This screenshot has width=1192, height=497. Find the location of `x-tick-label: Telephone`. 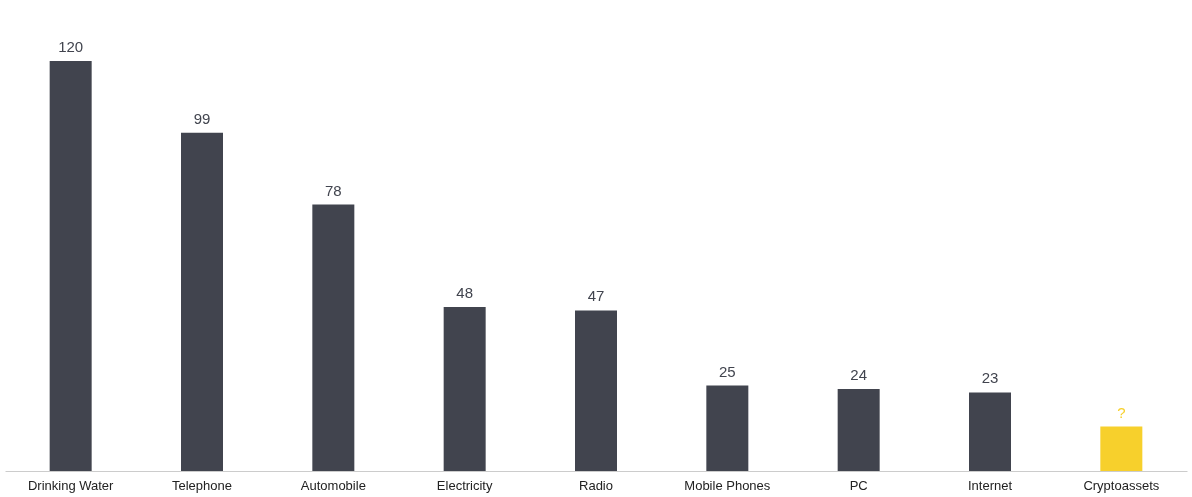

x-tick-label: Telephone is located at coordinates (202, 485).